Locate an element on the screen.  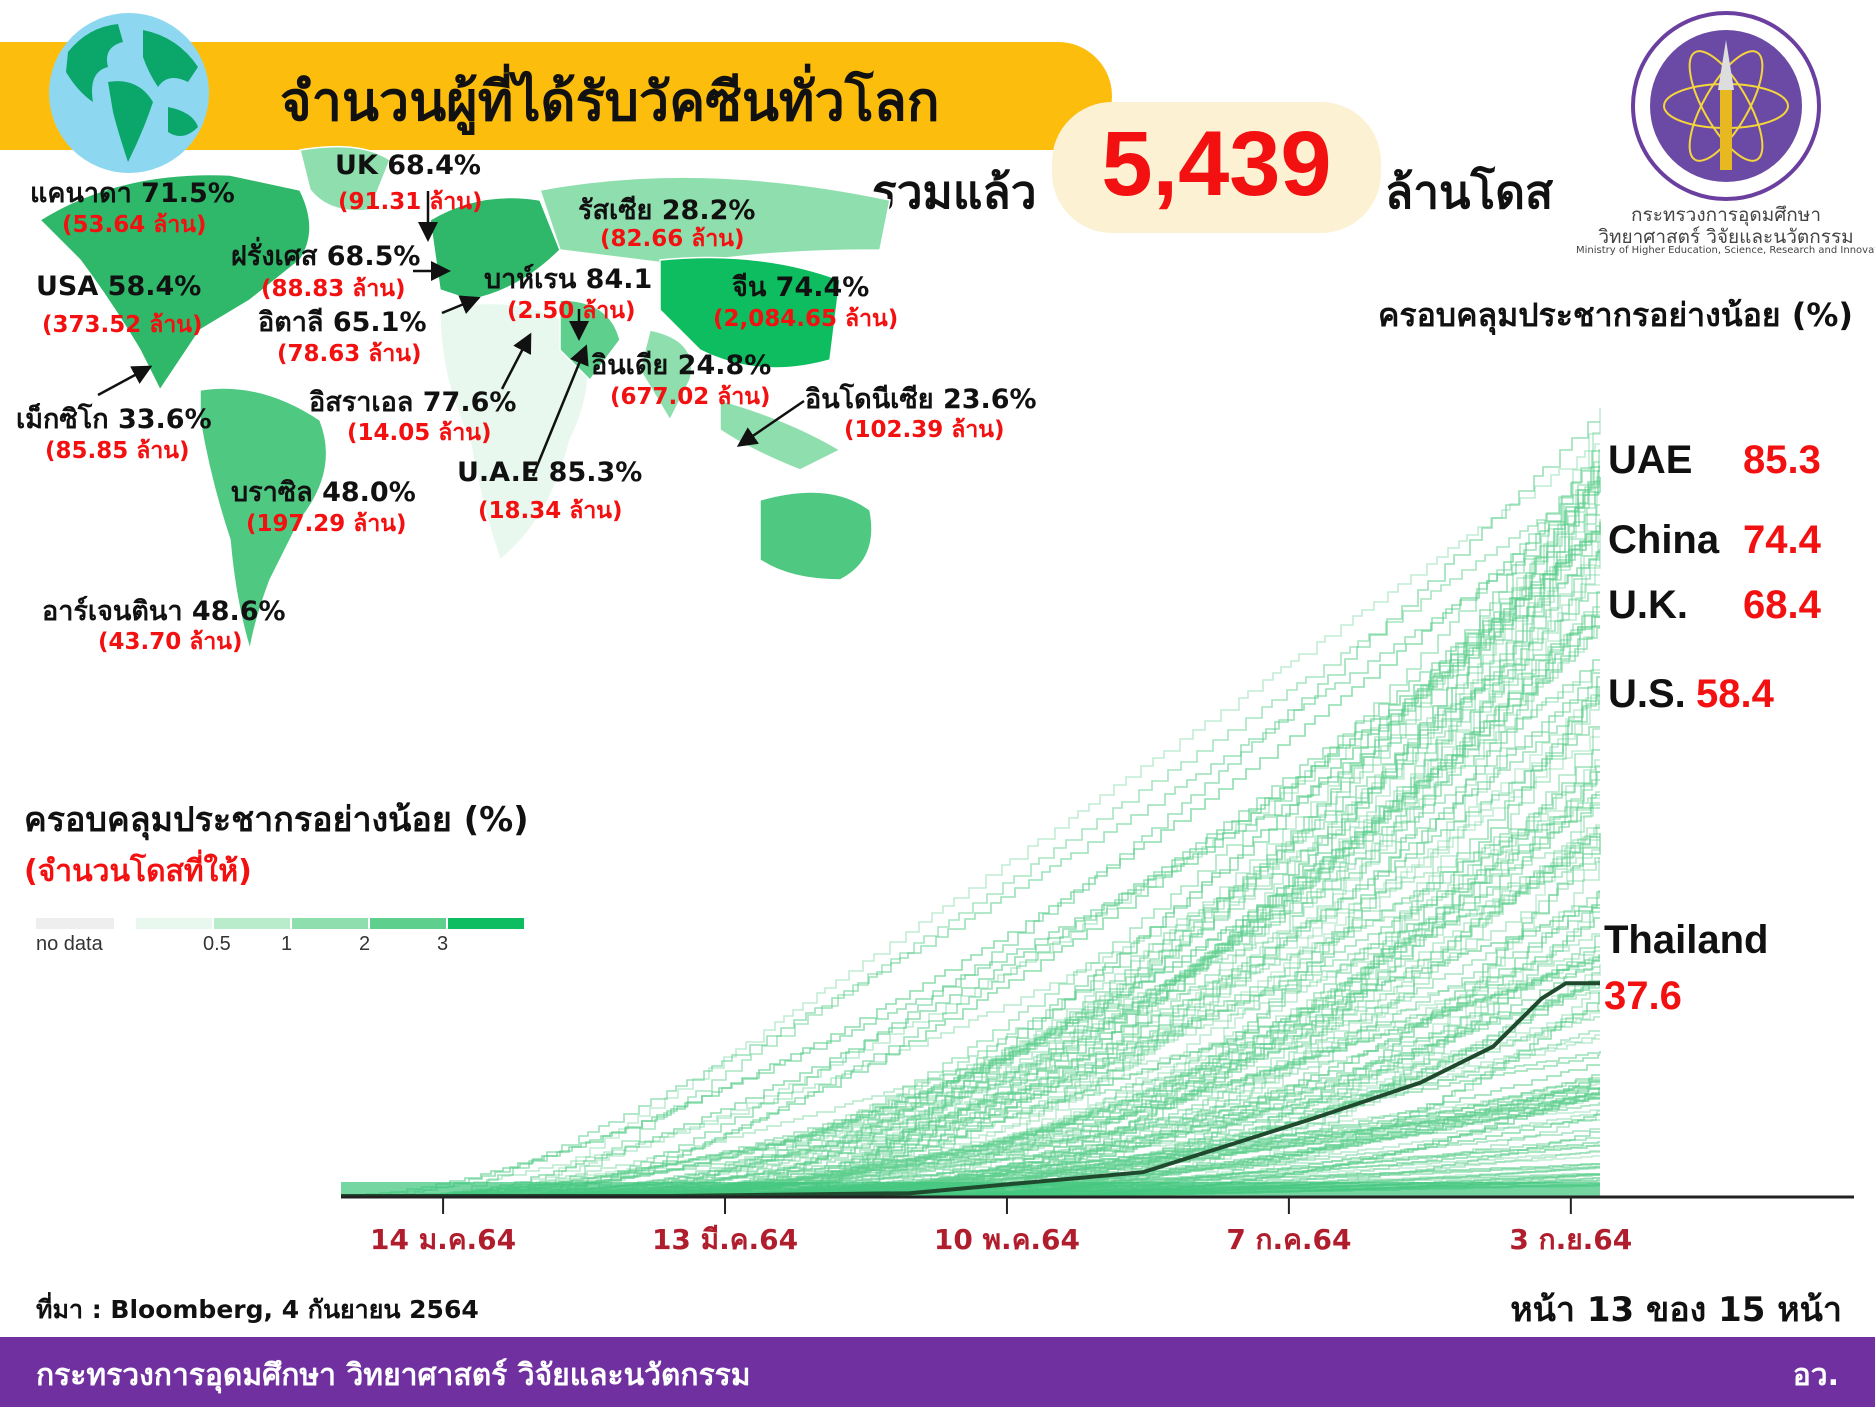
country-doses: (2,084.65 ล้าน) is located at coordinates (806, 319).